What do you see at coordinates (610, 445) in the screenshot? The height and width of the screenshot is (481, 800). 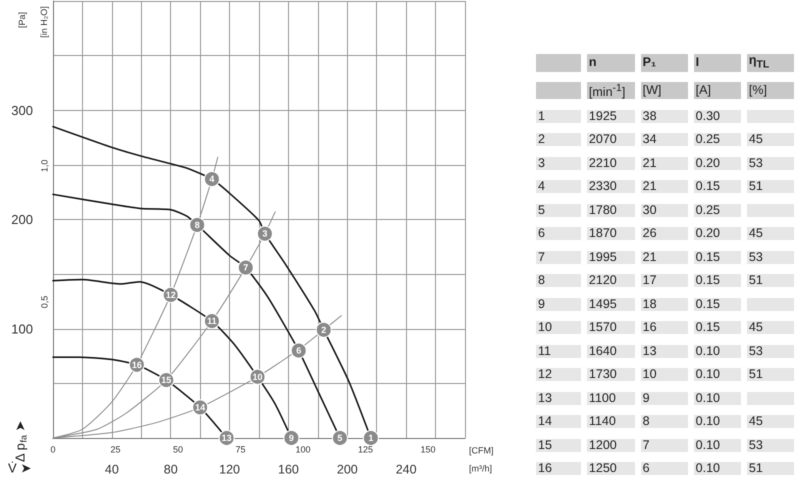 I see `text: 1200` at bounding box center [610, 445].